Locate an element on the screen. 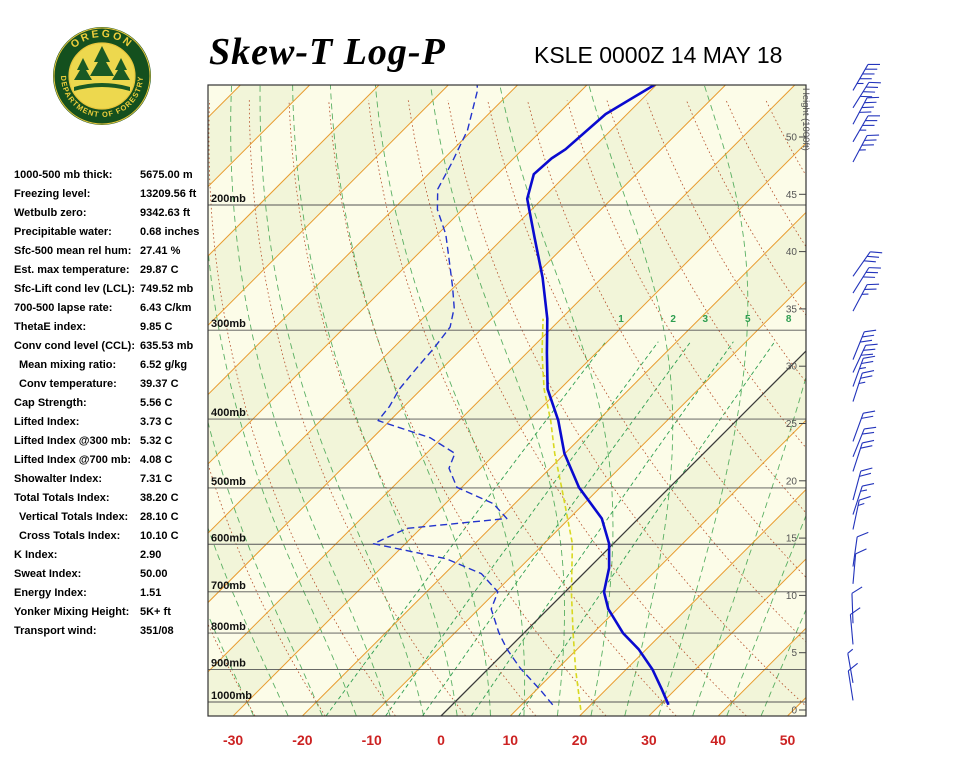 The image size is (960, 768). index-value: 749.52 mb is located at coordinates (167, 289).